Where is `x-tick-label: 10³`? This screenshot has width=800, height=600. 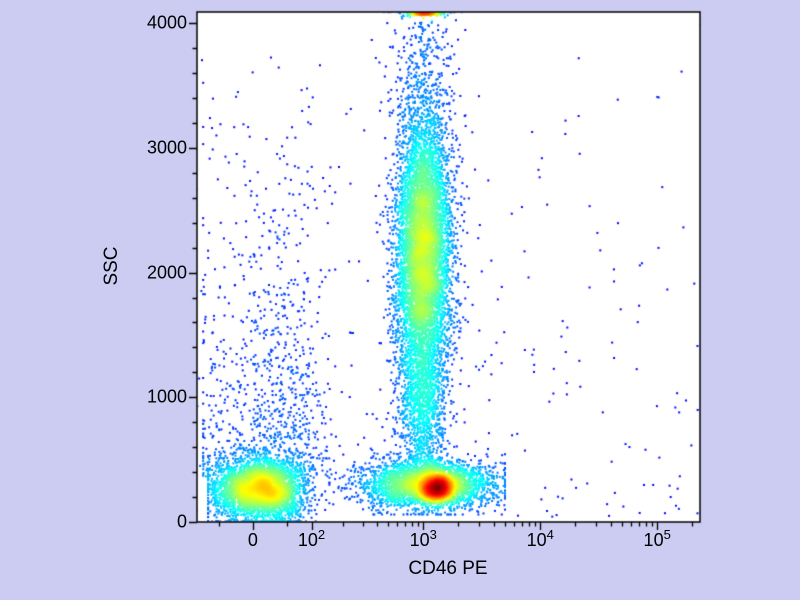 x-tick-label: 10³ is located at coordinates (423, 538).